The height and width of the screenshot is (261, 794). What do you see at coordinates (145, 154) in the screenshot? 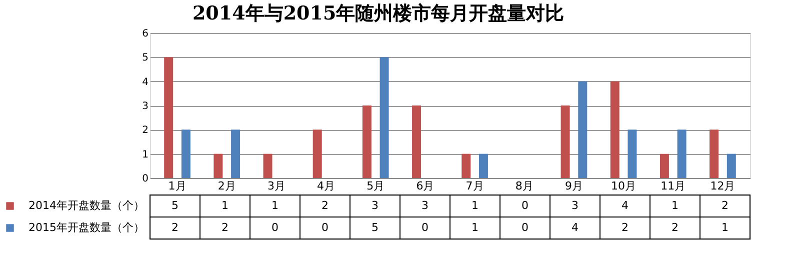
I see `y-tick-label: 1` at bounding box center [145, 154].